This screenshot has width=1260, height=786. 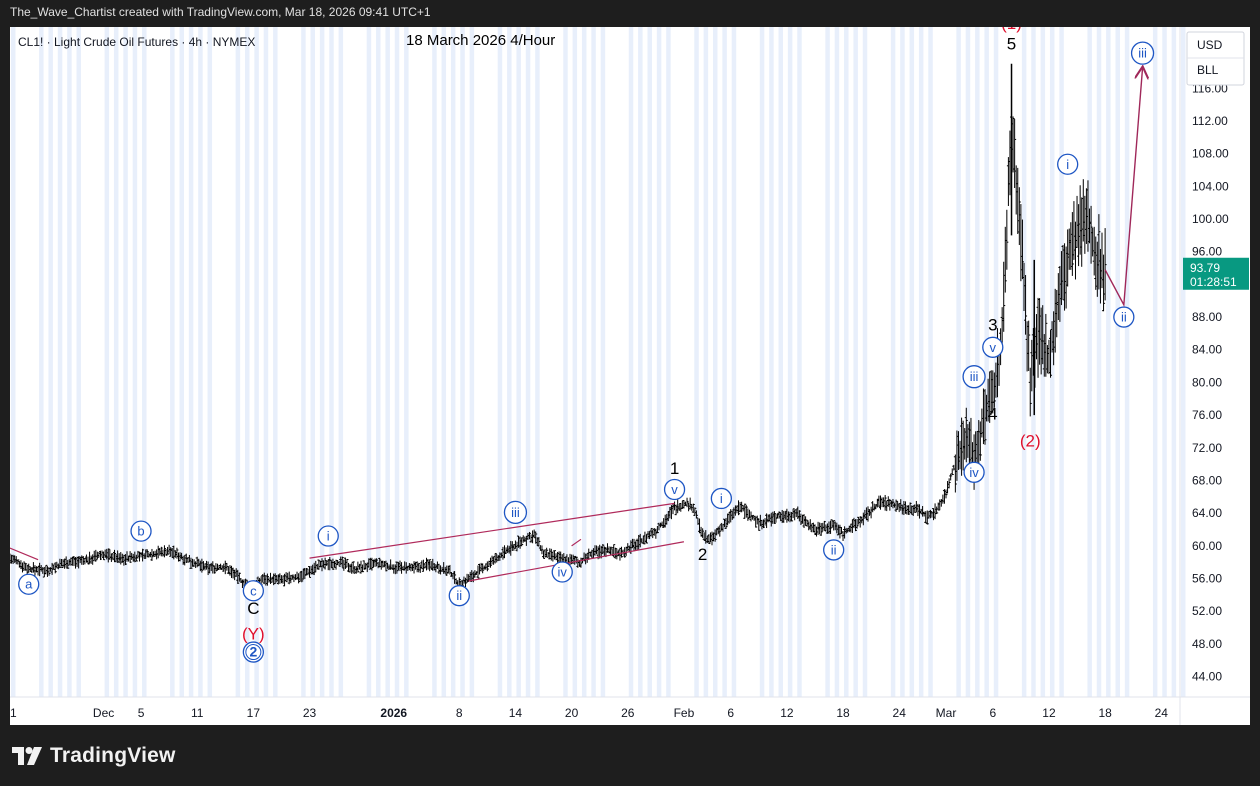 I want to click on wave-label: 4, so click(x=992, y=413).